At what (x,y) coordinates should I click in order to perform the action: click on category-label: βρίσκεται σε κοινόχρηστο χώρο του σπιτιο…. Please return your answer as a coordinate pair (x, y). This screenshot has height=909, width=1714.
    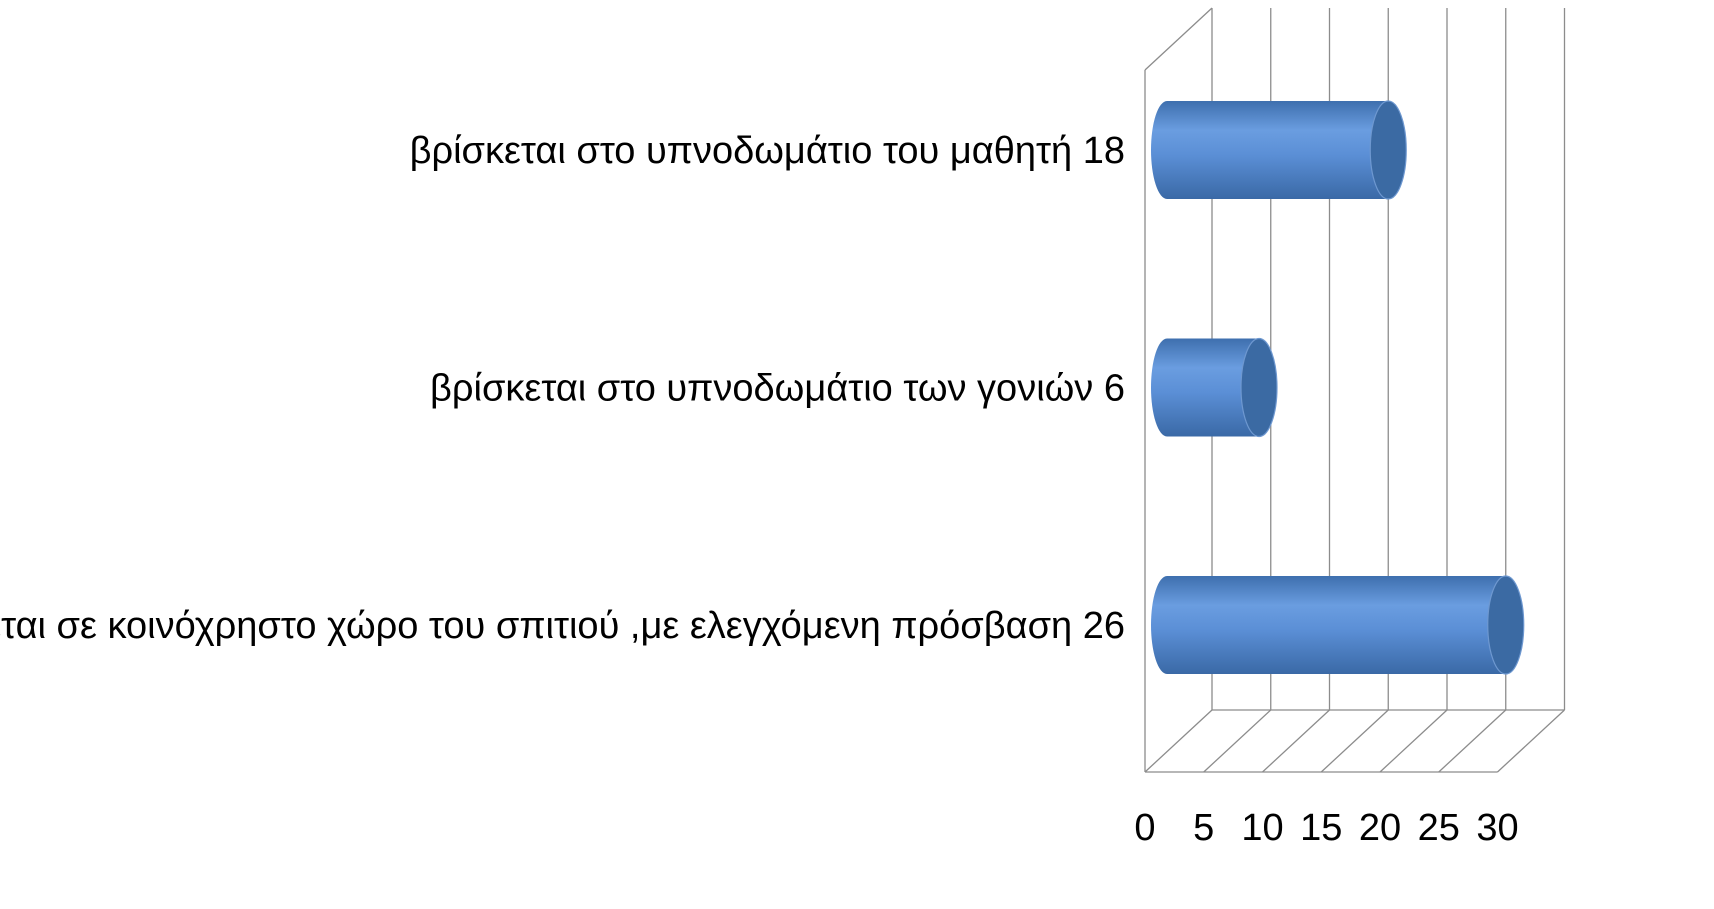
    Looking at the image, I should click on (562, 626).